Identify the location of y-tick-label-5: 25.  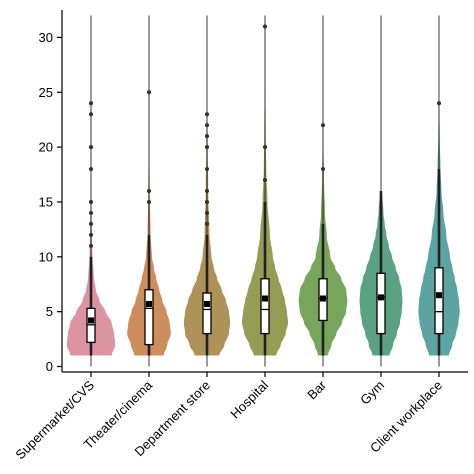
(46, 92).